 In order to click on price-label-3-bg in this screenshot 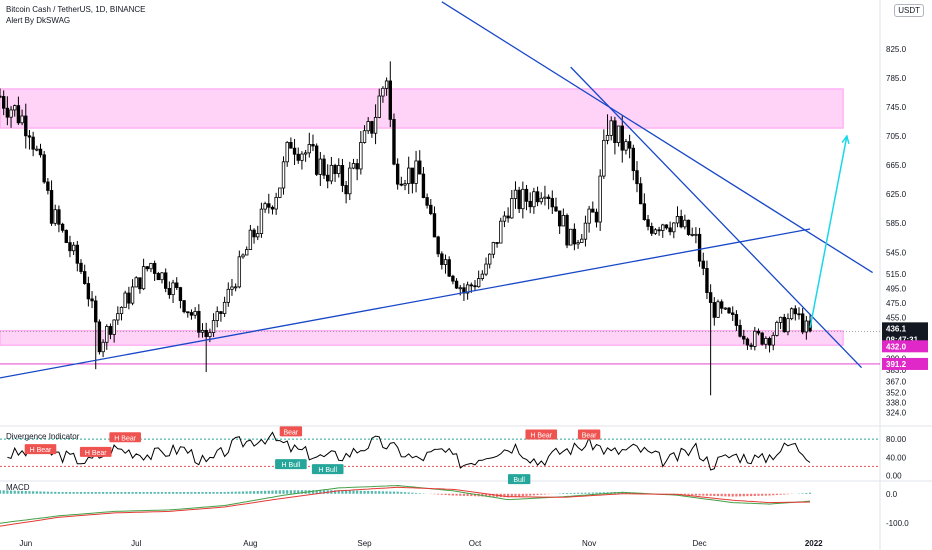, I will do `click(905, 363)`.